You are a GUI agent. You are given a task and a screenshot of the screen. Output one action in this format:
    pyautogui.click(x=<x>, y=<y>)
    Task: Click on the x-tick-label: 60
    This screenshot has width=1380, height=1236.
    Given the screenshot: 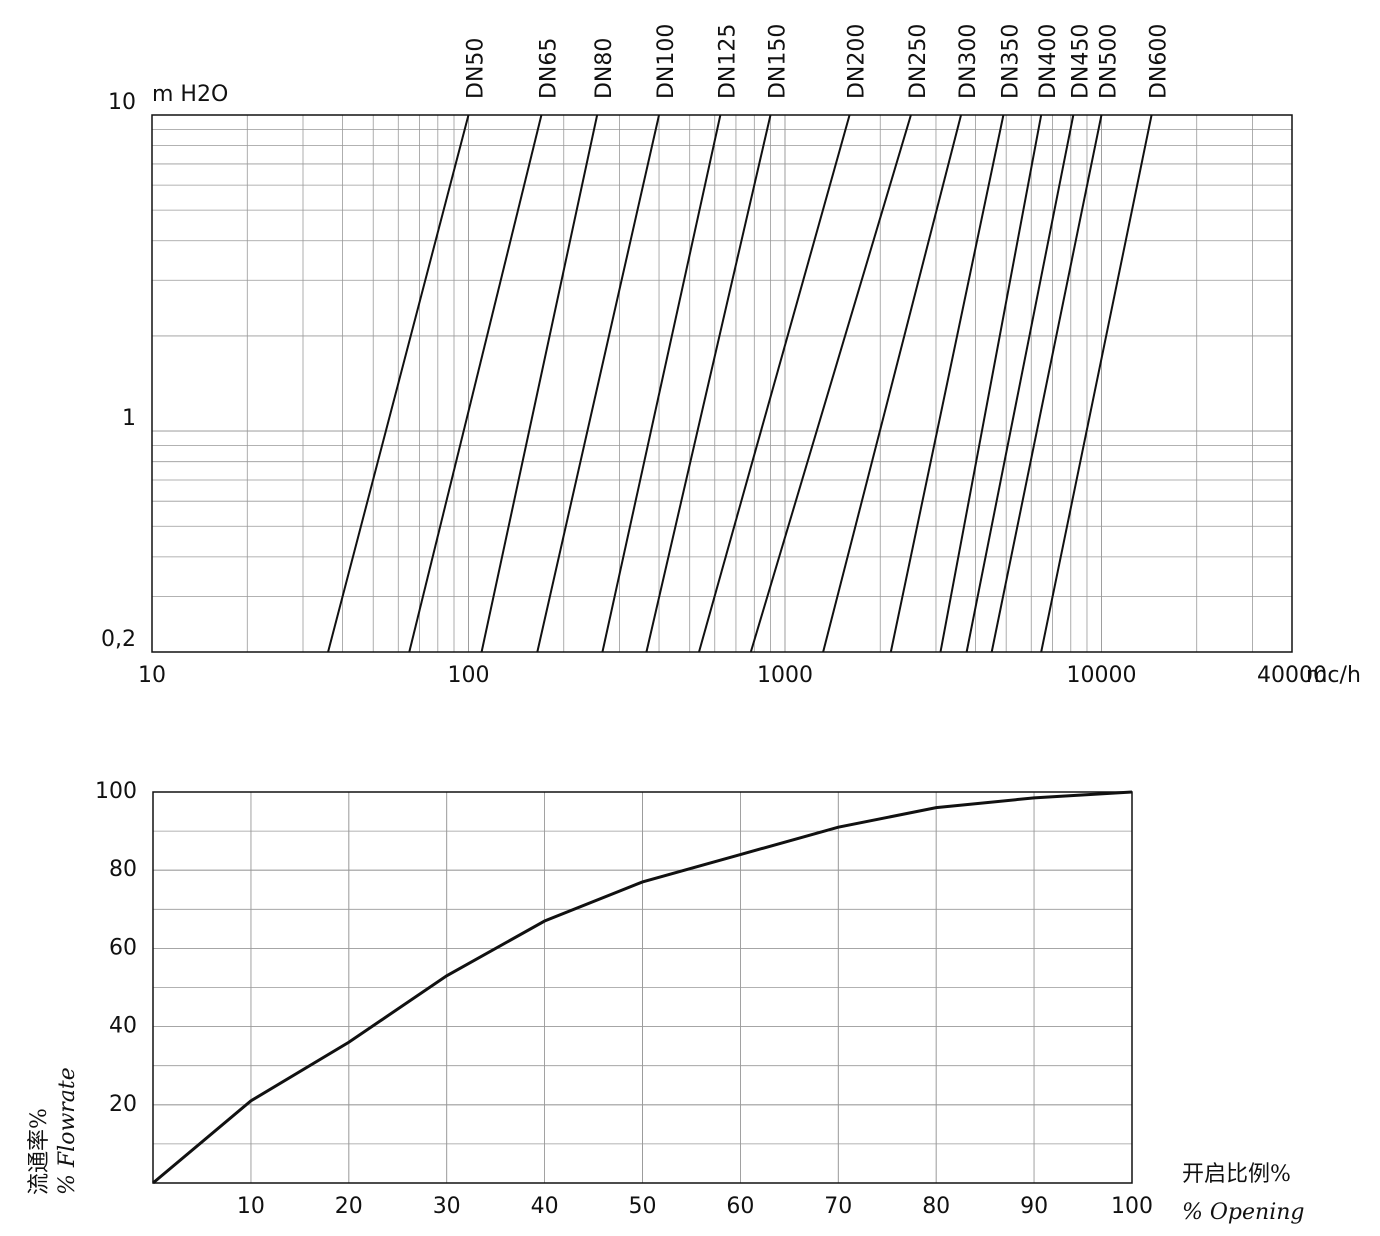 What is the action you would take?
    pyautogui.click(x=740, y=1206)
    